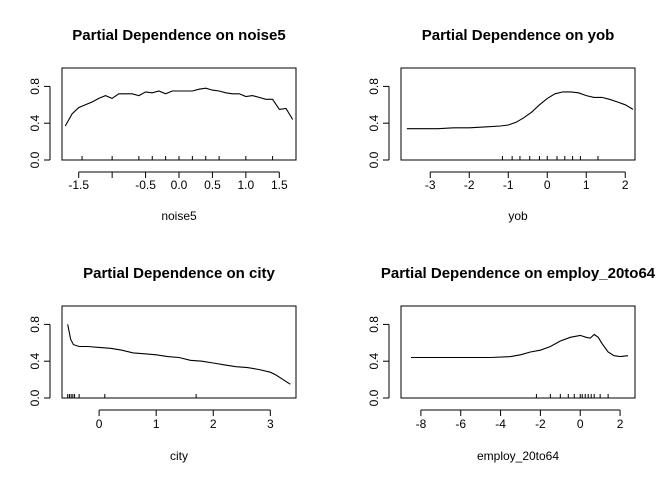 This screenshot has width=672, height=480. I want to click on x-axis-label: employ_20to64, so click(518, 456).